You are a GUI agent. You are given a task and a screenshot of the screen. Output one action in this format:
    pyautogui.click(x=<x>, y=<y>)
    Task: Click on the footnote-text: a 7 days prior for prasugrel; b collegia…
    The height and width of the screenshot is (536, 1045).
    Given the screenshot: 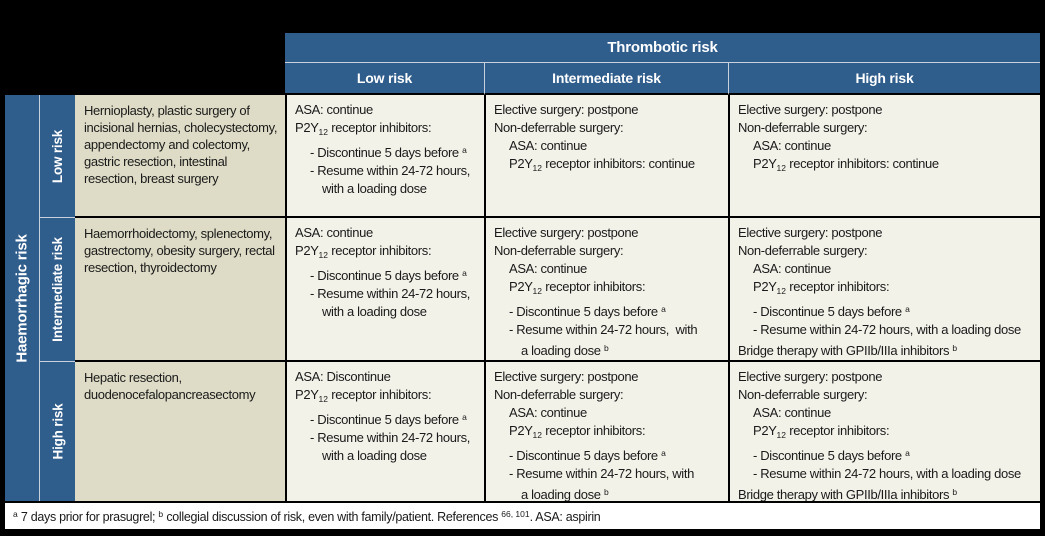 What is the action you would take?
    pyautogui.click(x=307, y=516)
    